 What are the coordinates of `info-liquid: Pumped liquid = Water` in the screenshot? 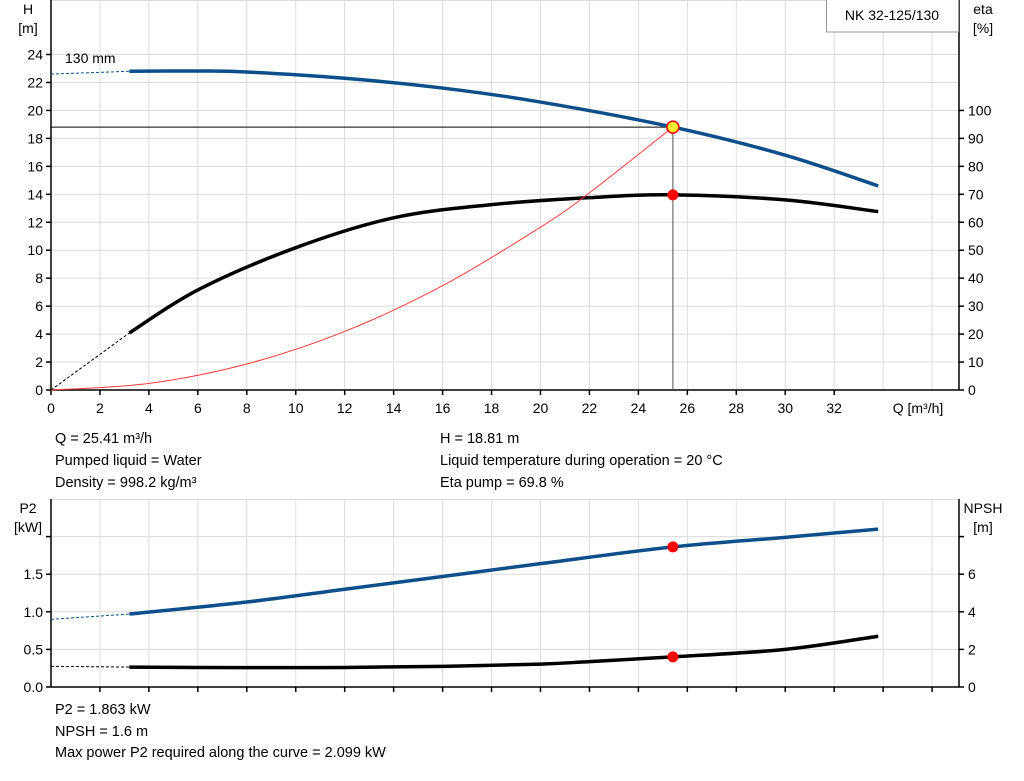 It's located at (128, 461).